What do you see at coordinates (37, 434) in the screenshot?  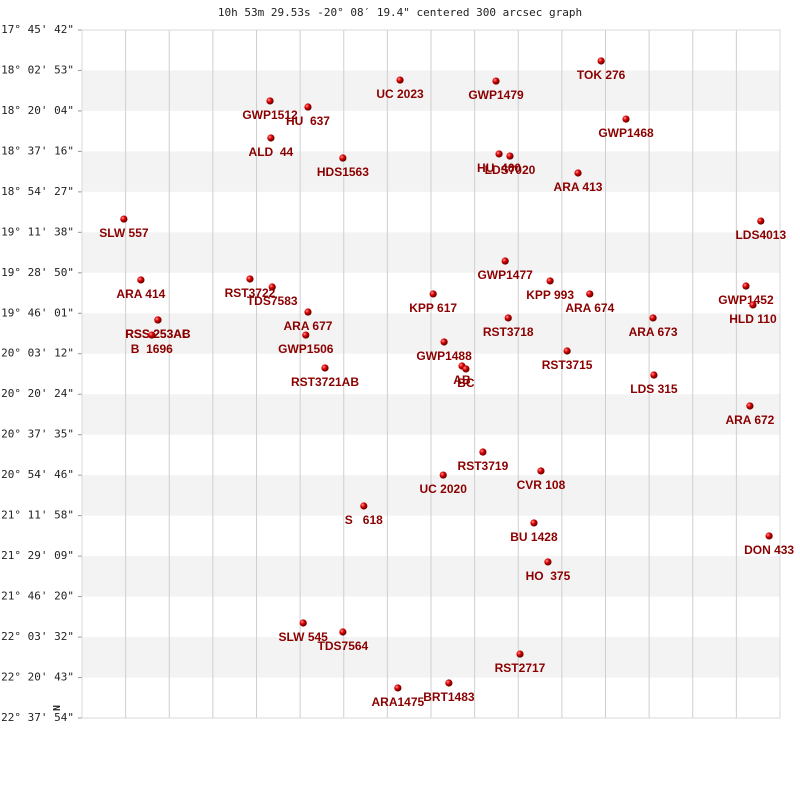 I see `y-tick-label: -20° 37' 35"` at bounding box center [37, 434].